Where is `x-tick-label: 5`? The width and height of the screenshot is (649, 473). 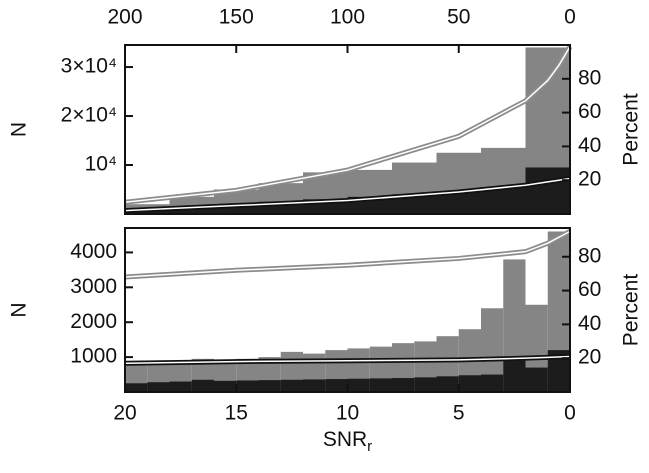
x-tick-label: 5 is located at coordinates (459, 413).